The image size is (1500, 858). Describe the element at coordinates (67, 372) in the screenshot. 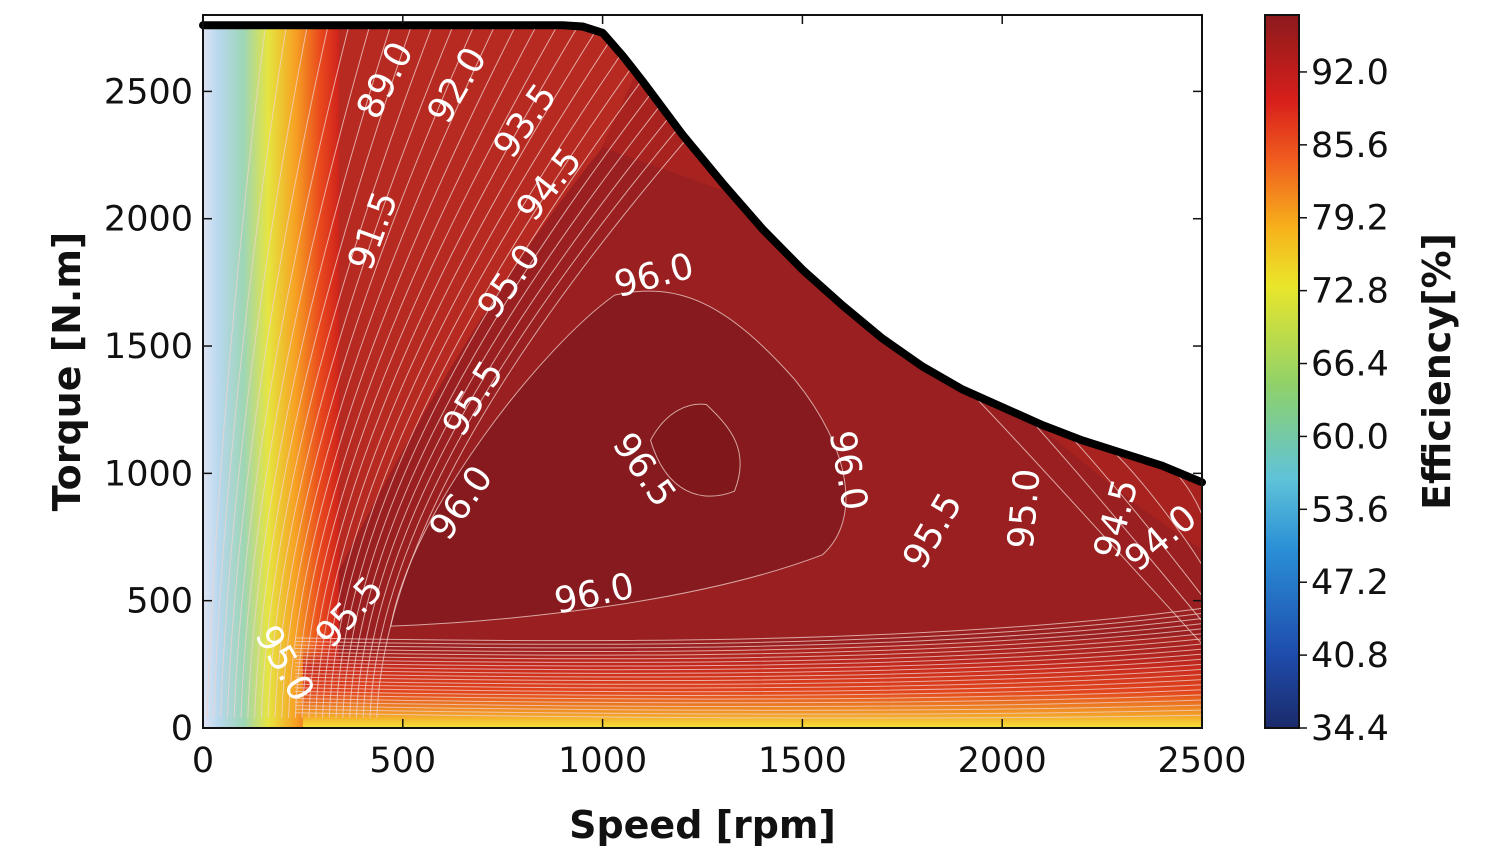

I see `y-axis-title: Torque [N.m]` at that location.